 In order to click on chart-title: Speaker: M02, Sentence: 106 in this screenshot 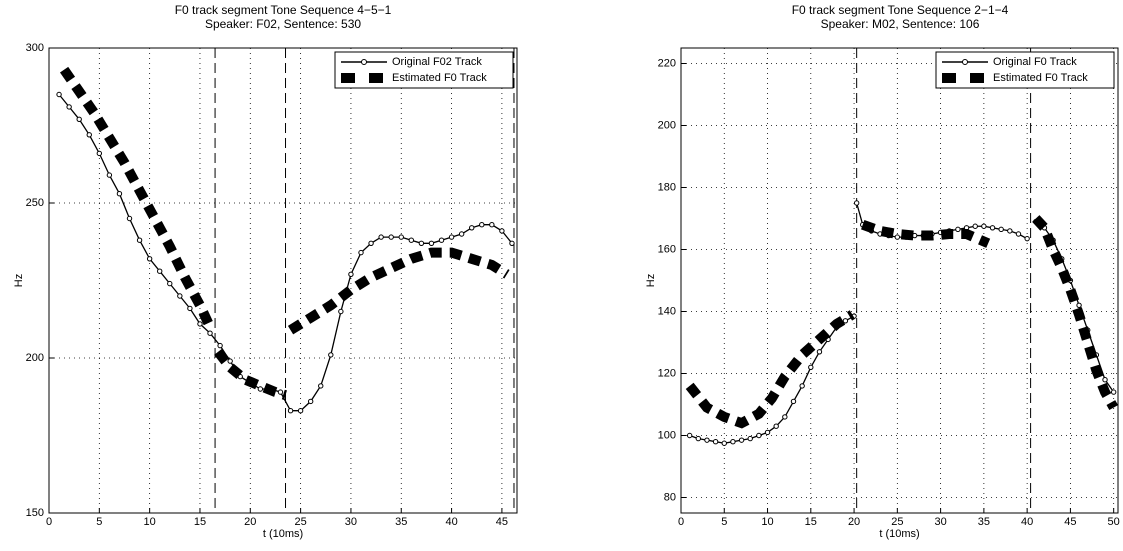, I will do `click(900, 24)`.